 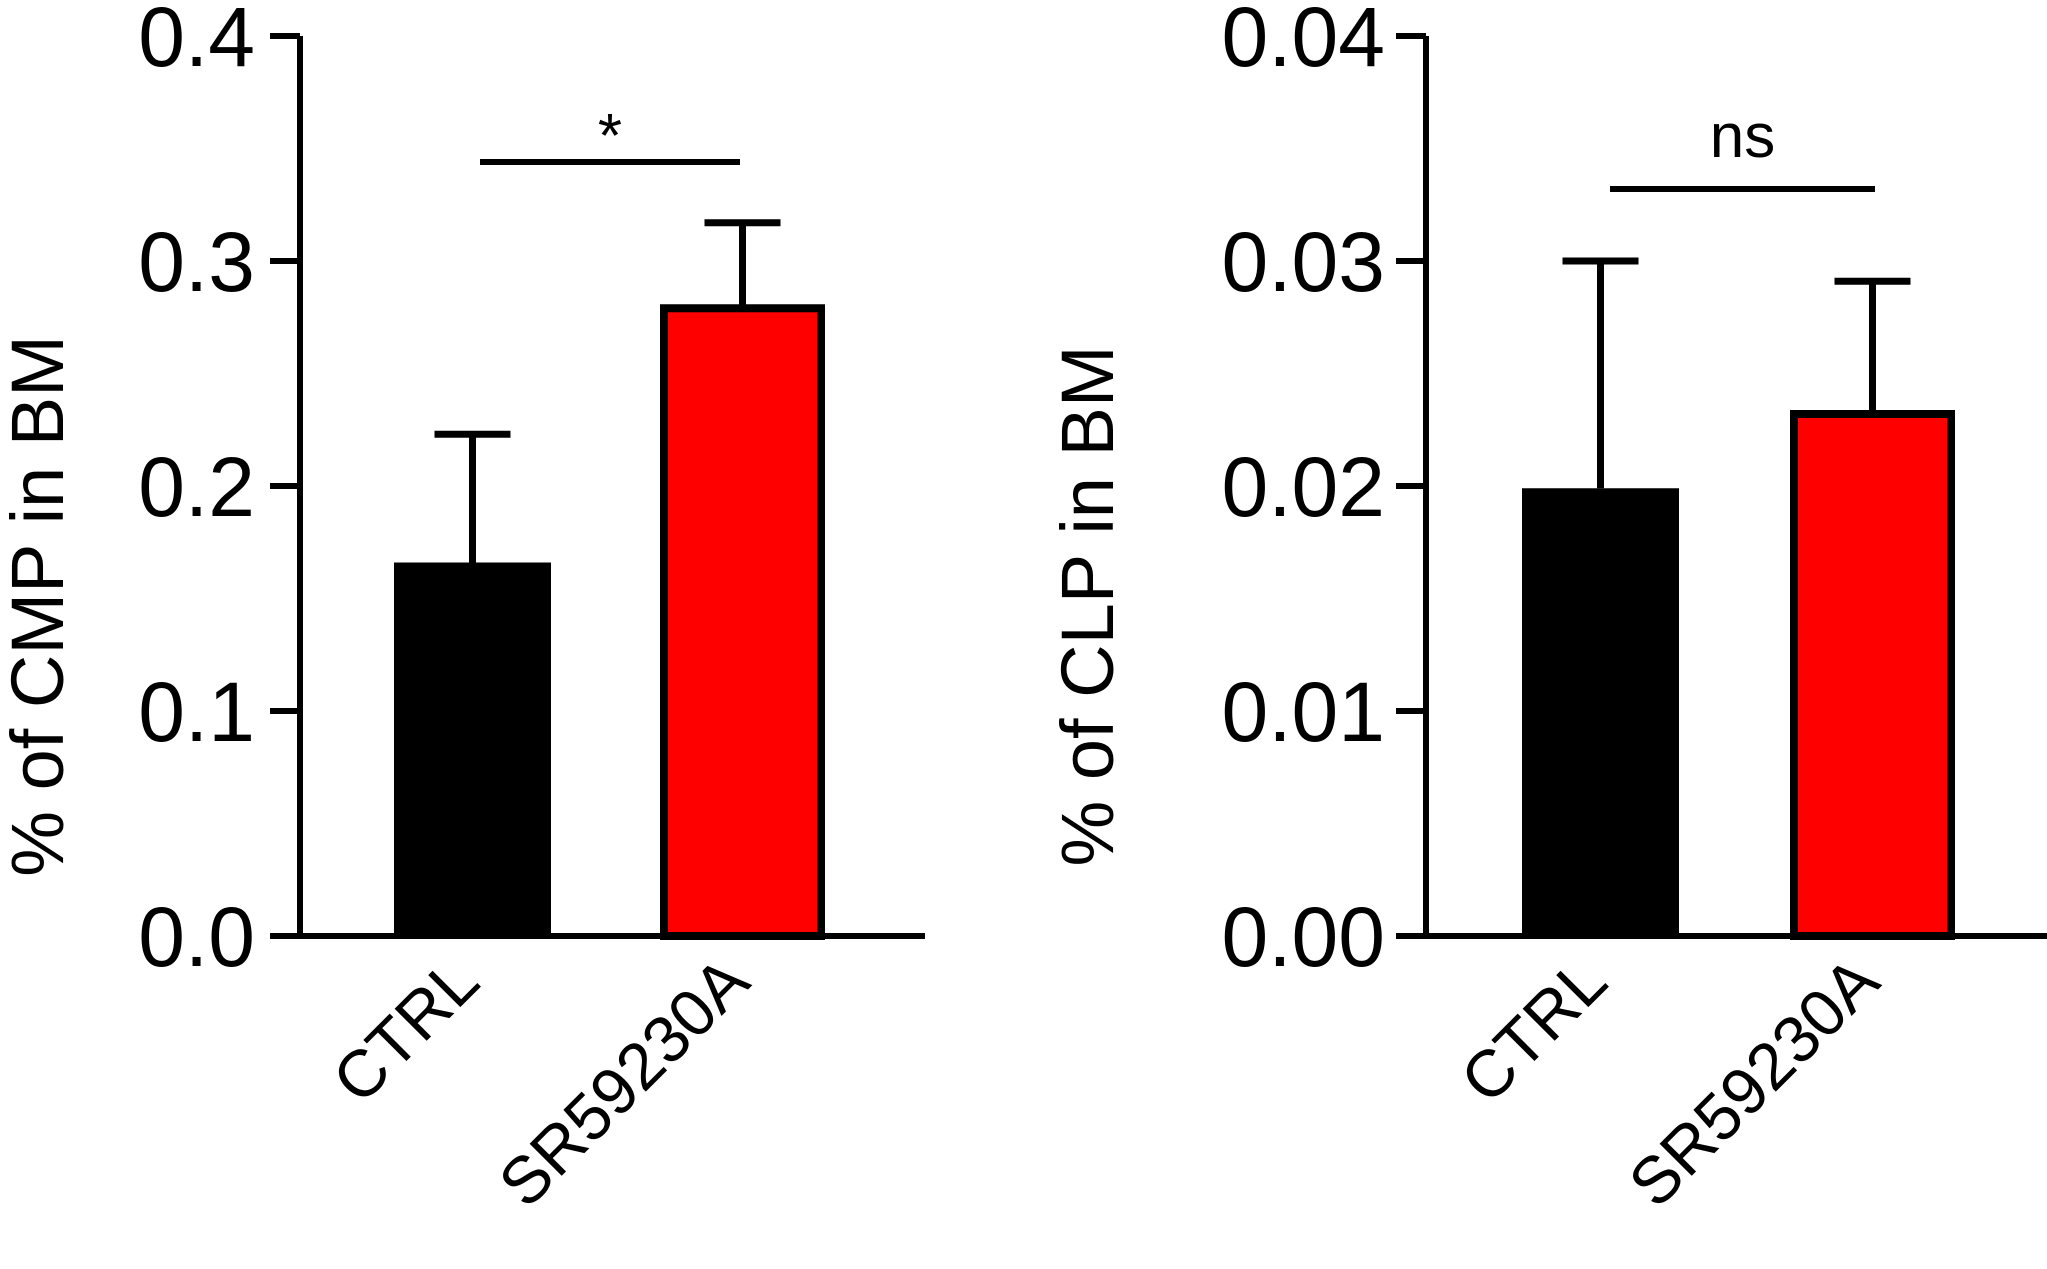 I want to click on chart-clp-bar-ctrl, so click(x=1600, y=712).